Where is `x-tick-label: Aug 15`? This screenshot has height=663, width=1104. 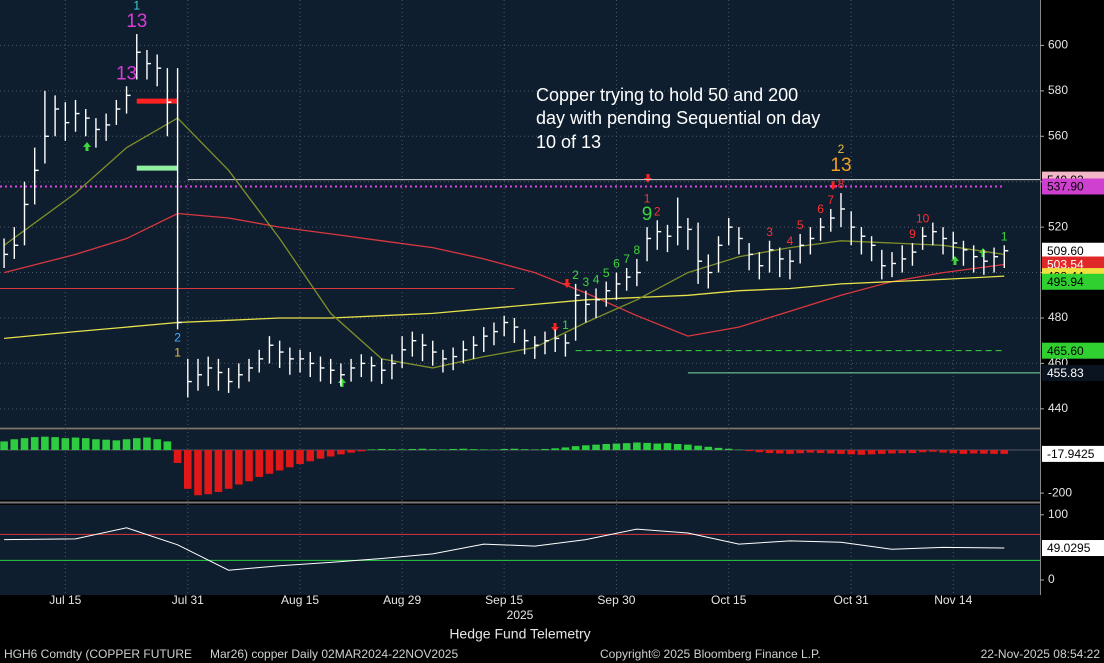 x-tick-label: Aug 15 is located at coordinates (300, 600).